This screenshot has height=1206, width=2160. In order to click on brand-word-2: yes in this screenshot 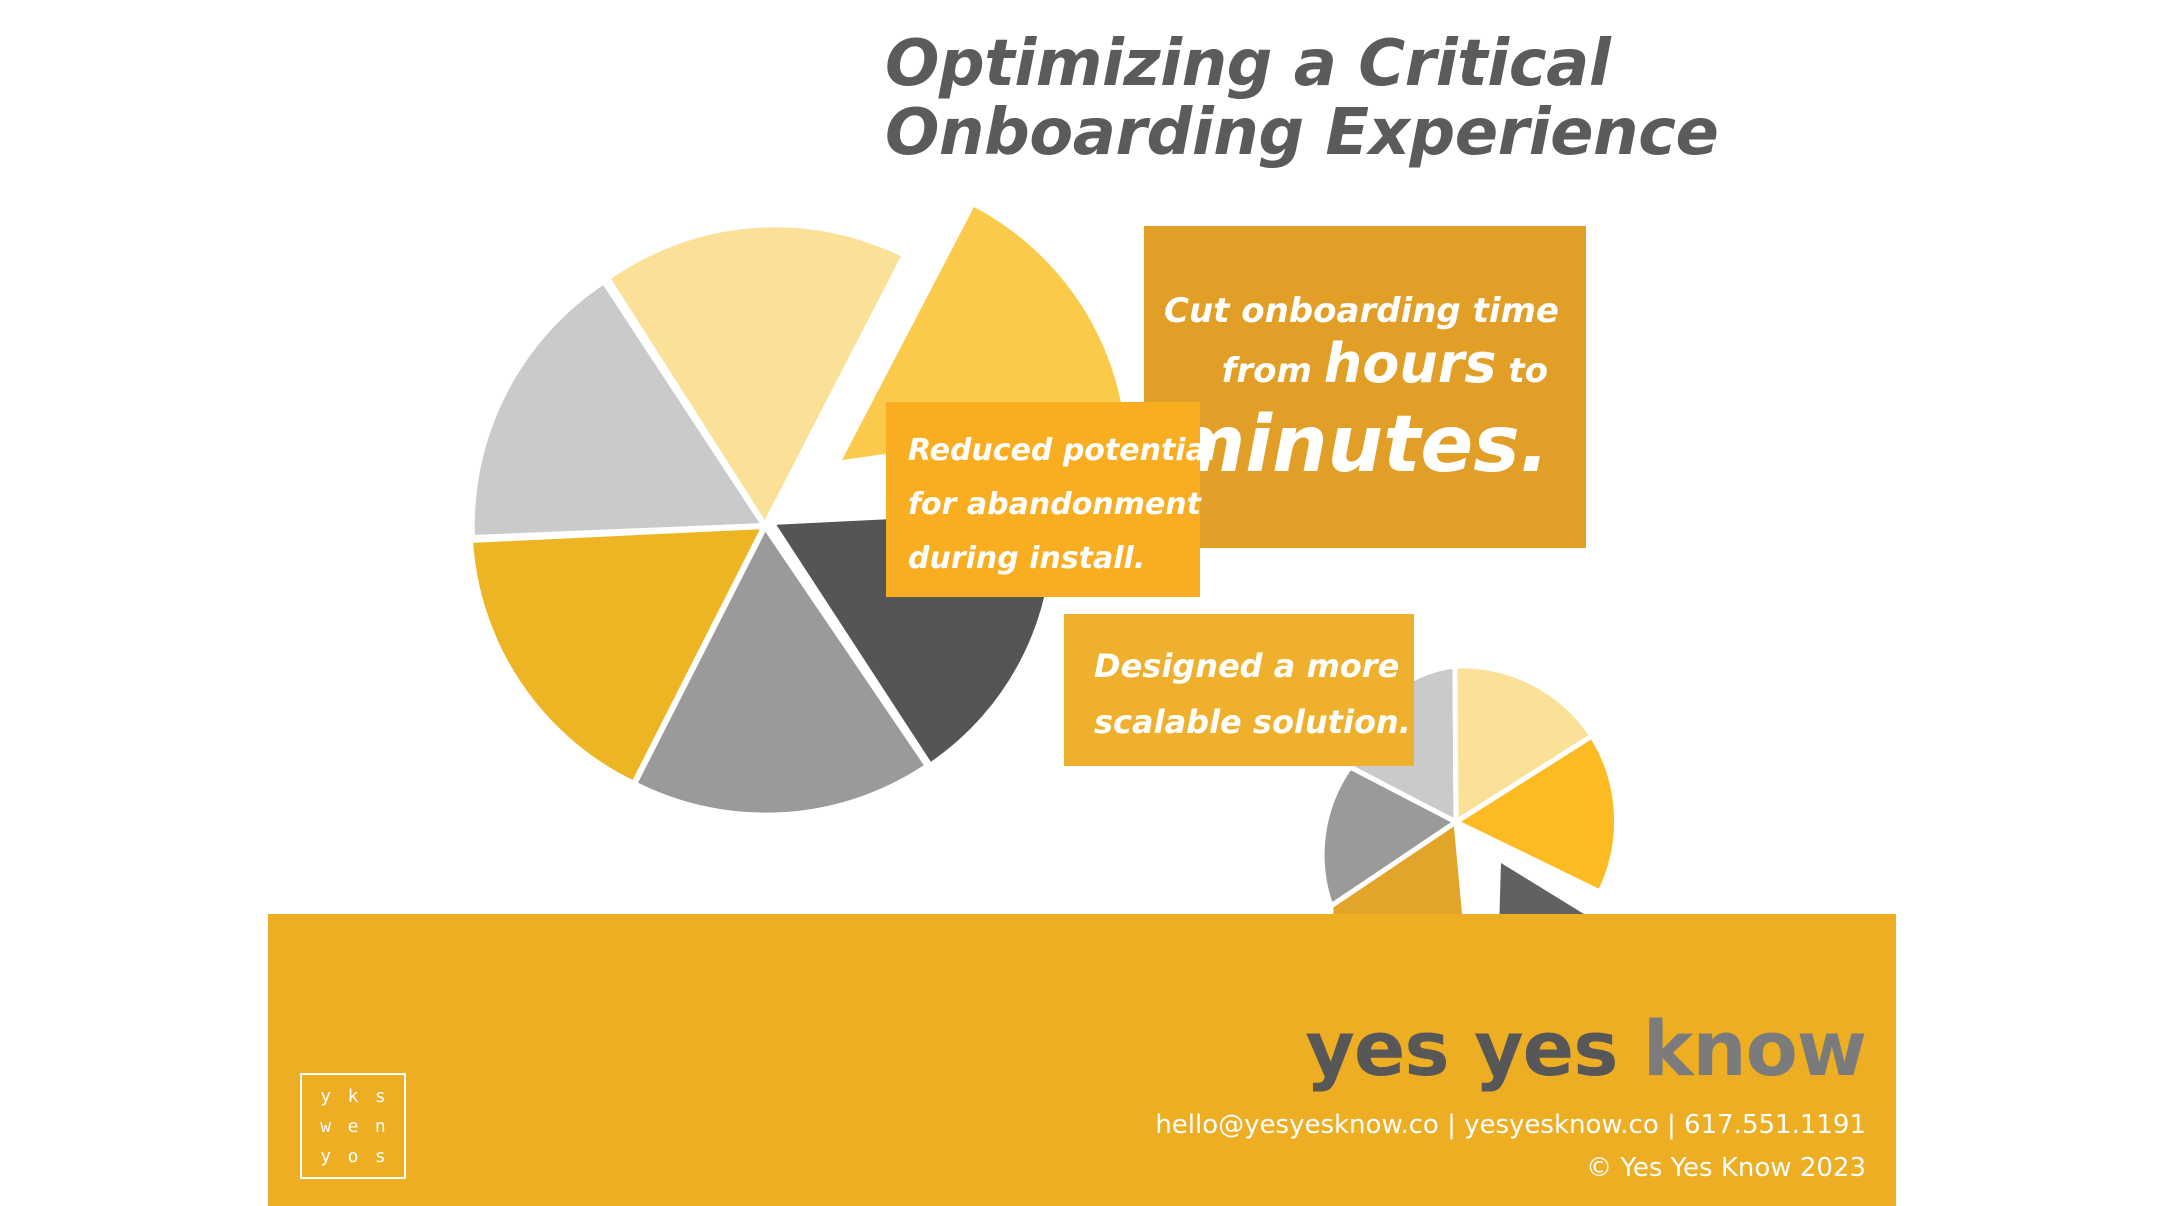, I will do `click(1546, 1048)`.